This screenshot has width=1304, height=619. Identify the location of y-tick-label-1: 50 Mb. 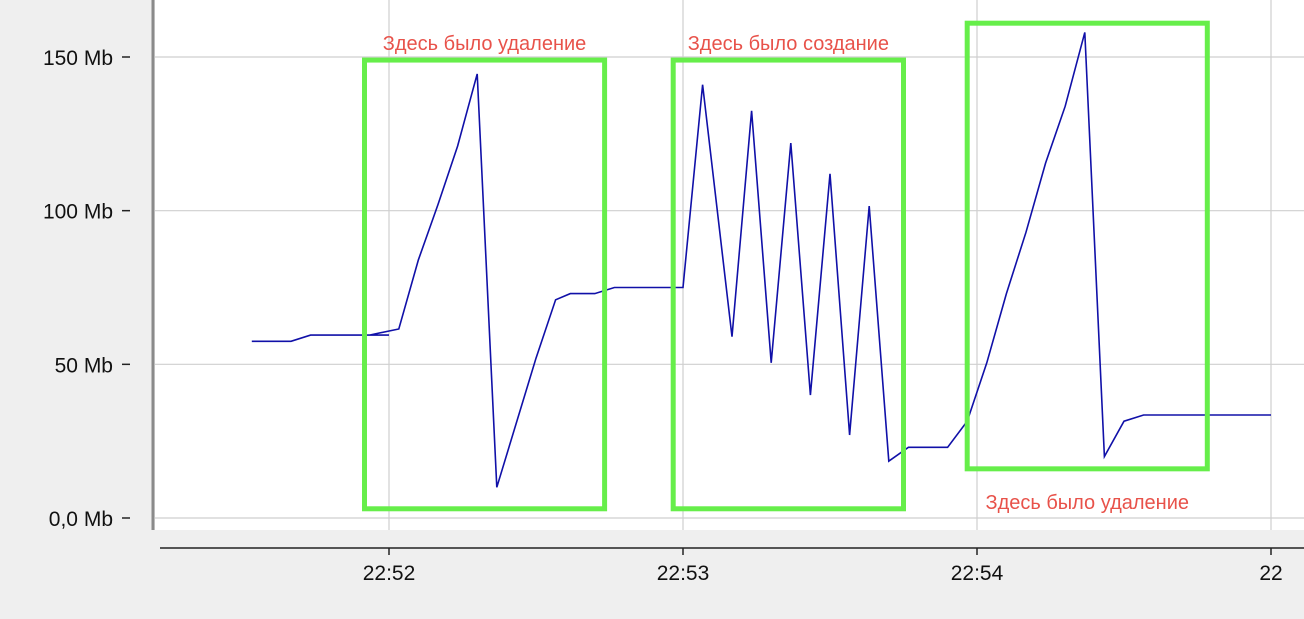
(84, 365).